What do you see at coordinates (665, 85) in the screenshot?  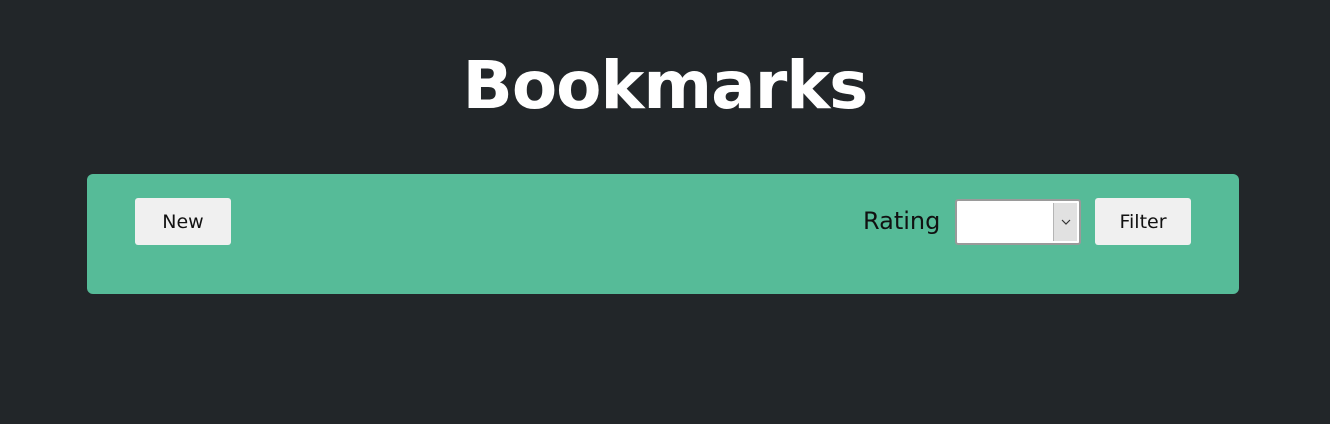 I see `page-title: Bookmarks` at bounding box center [665, 85].